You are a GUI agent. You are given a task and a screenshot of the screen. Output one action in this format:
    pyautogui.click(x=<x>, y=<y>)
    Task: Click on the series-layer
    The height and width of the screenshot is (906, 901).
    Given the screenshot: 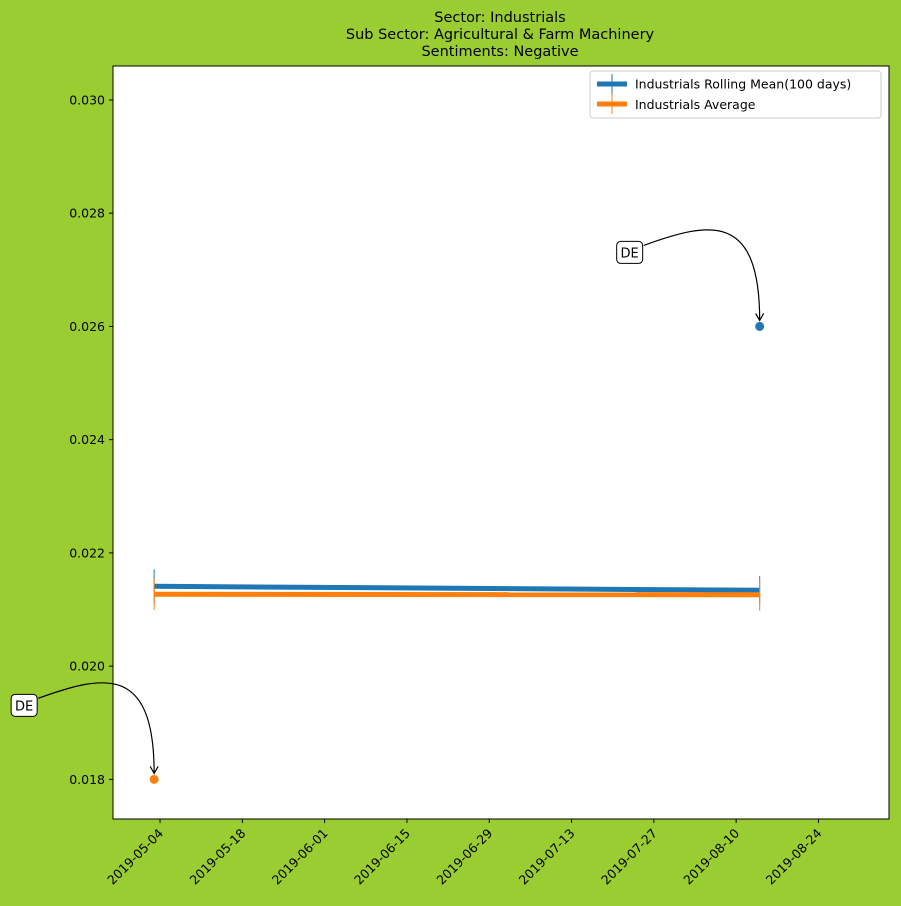 What is the action you would take?
    pyautogui.click(x=457, y=590)
    